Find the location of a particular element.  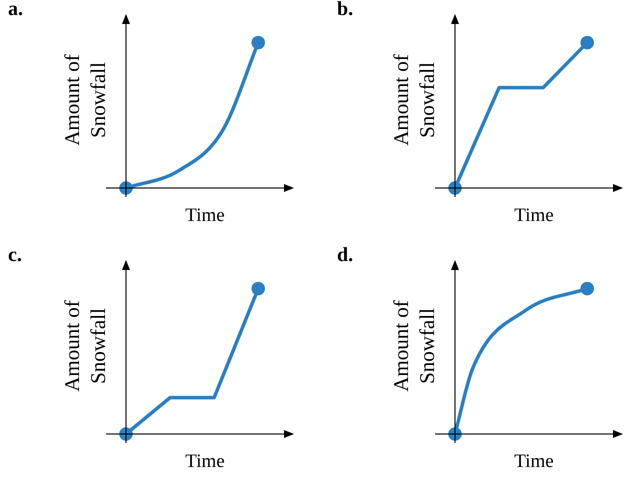

chart-title: b. is located at coordinates (345, 10).